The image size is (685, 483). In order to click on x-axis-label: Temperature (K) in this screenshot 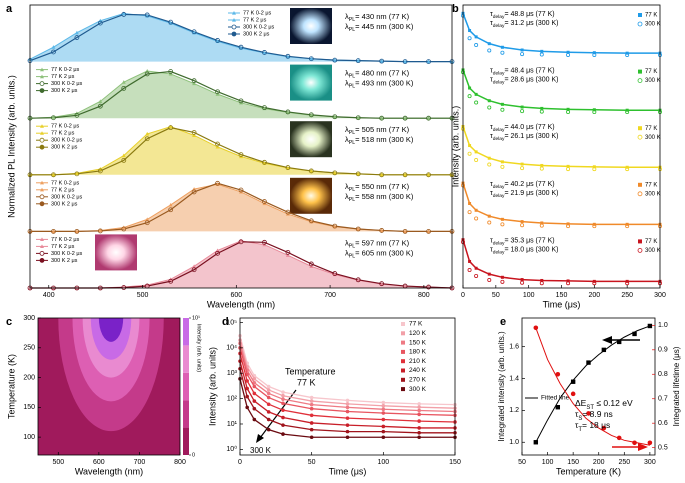, I will do `click(588, 471)`.